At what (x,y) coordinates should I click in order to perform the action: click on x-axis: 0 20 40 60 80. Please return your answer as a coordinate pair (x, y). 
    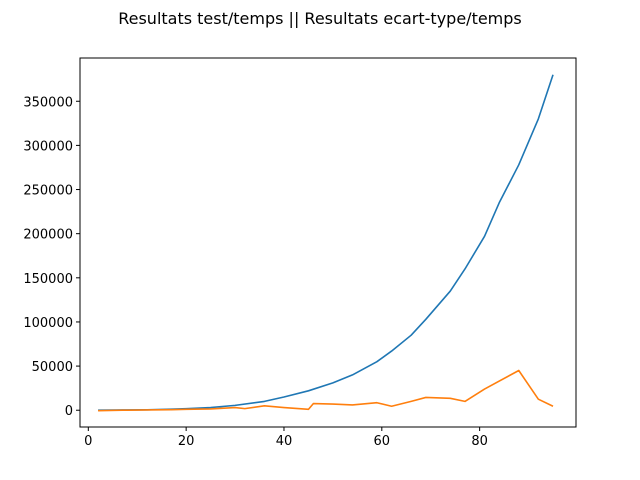
    Looking at the image, I should click on (286, 438).